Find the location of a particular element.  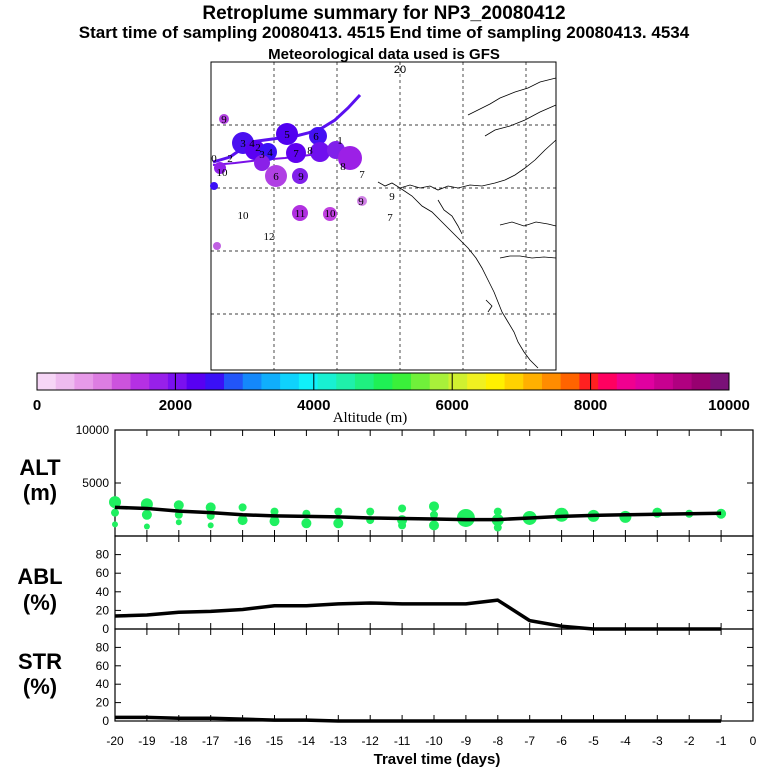

str-x-ticks is located at coordinates (434, 675).